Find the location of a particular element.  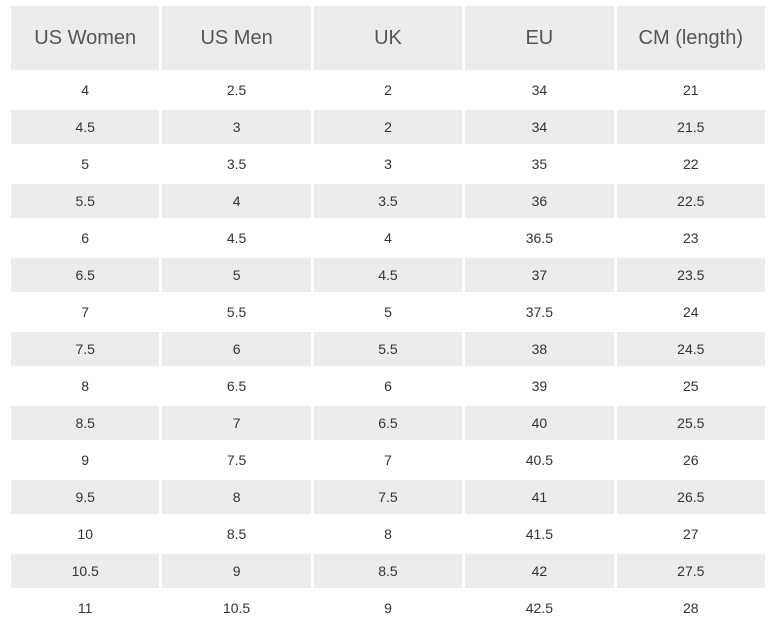

table-row: 4.5 3 2 34 21.5 is located at coordinates (388, 127).